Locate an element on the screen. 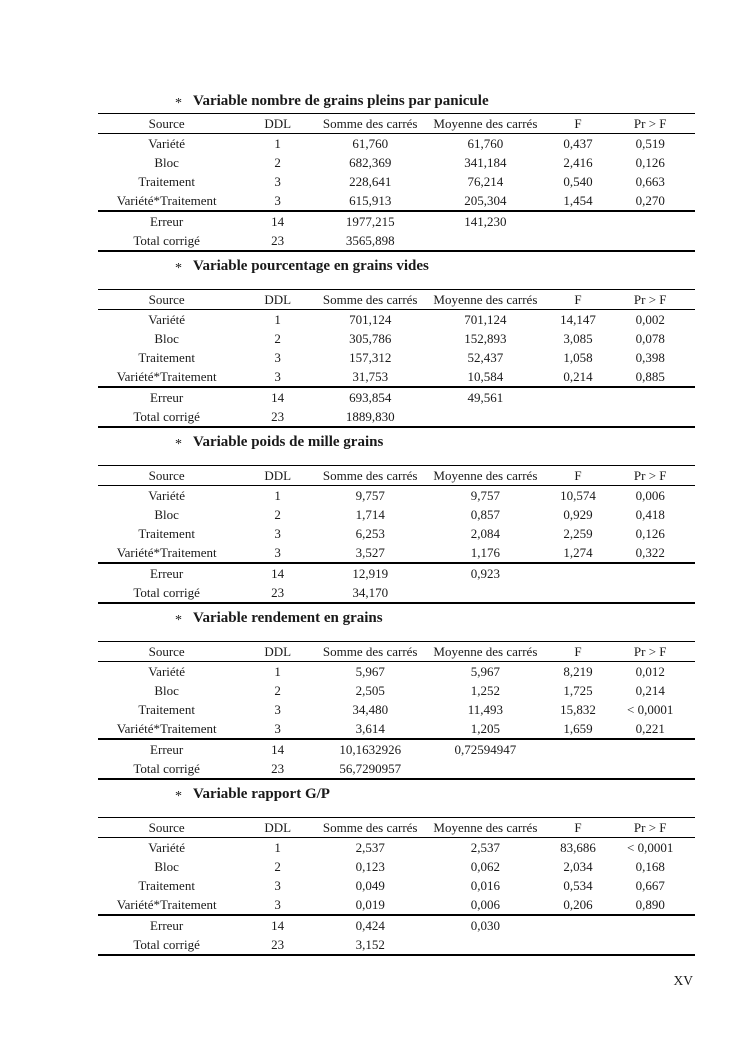 The image size is (745, 1053). table-cell: 8,219 is located at coordinates (578, 671).